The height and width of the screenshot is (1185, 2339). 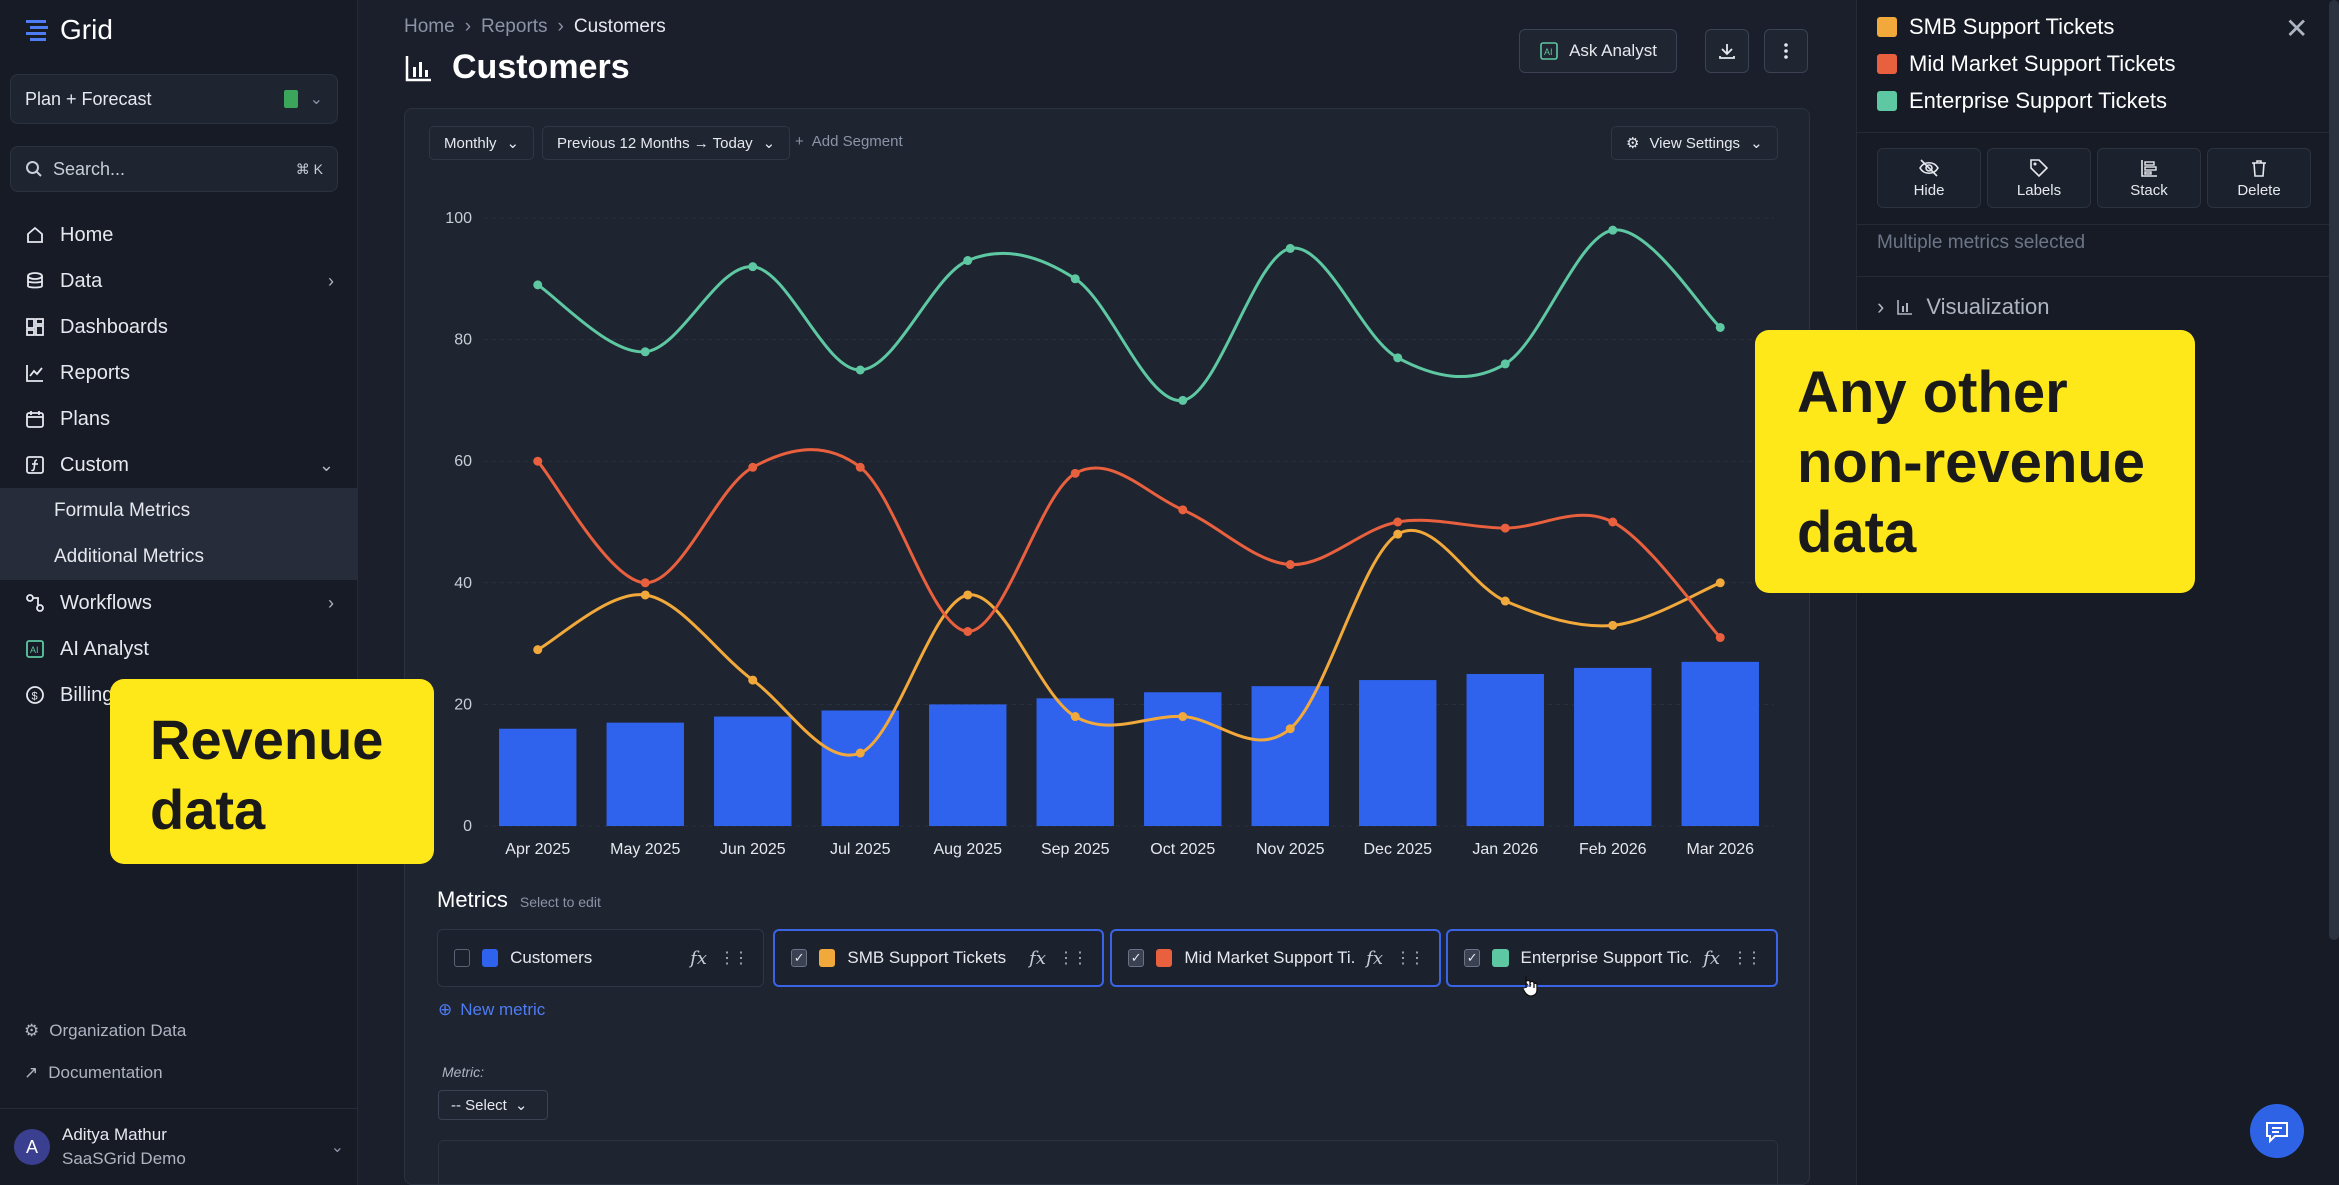 What do you see at coordinates (1598, 51) in the screenshot?
I see `ask-analyst-button: AI Ask Analyst` at bounding box center [1598, 51].